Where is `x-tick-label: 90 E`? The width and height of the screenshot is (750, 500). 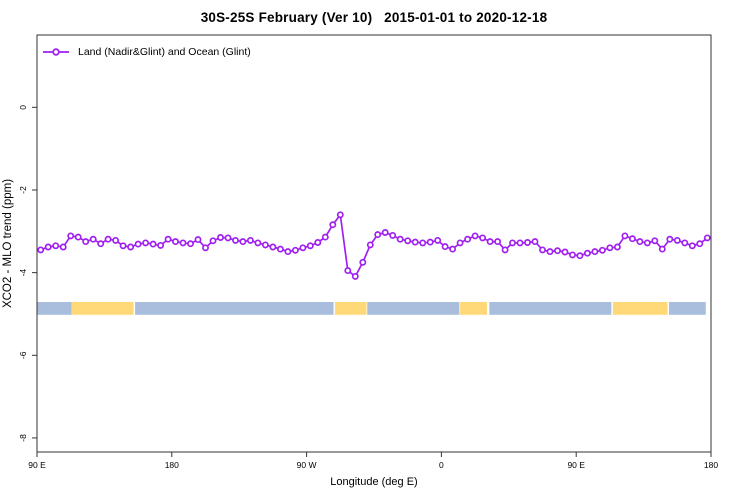 x-tick-label: 90 E is located at coordinates (37, 465).